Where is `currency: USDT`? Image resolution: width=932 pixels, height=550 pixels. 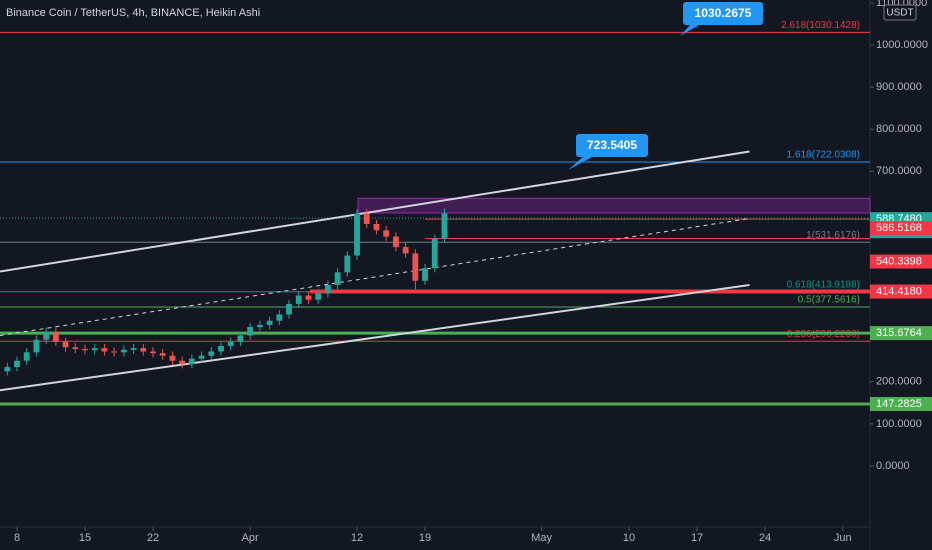 currency: USDT is located at coordinates (899, 13).